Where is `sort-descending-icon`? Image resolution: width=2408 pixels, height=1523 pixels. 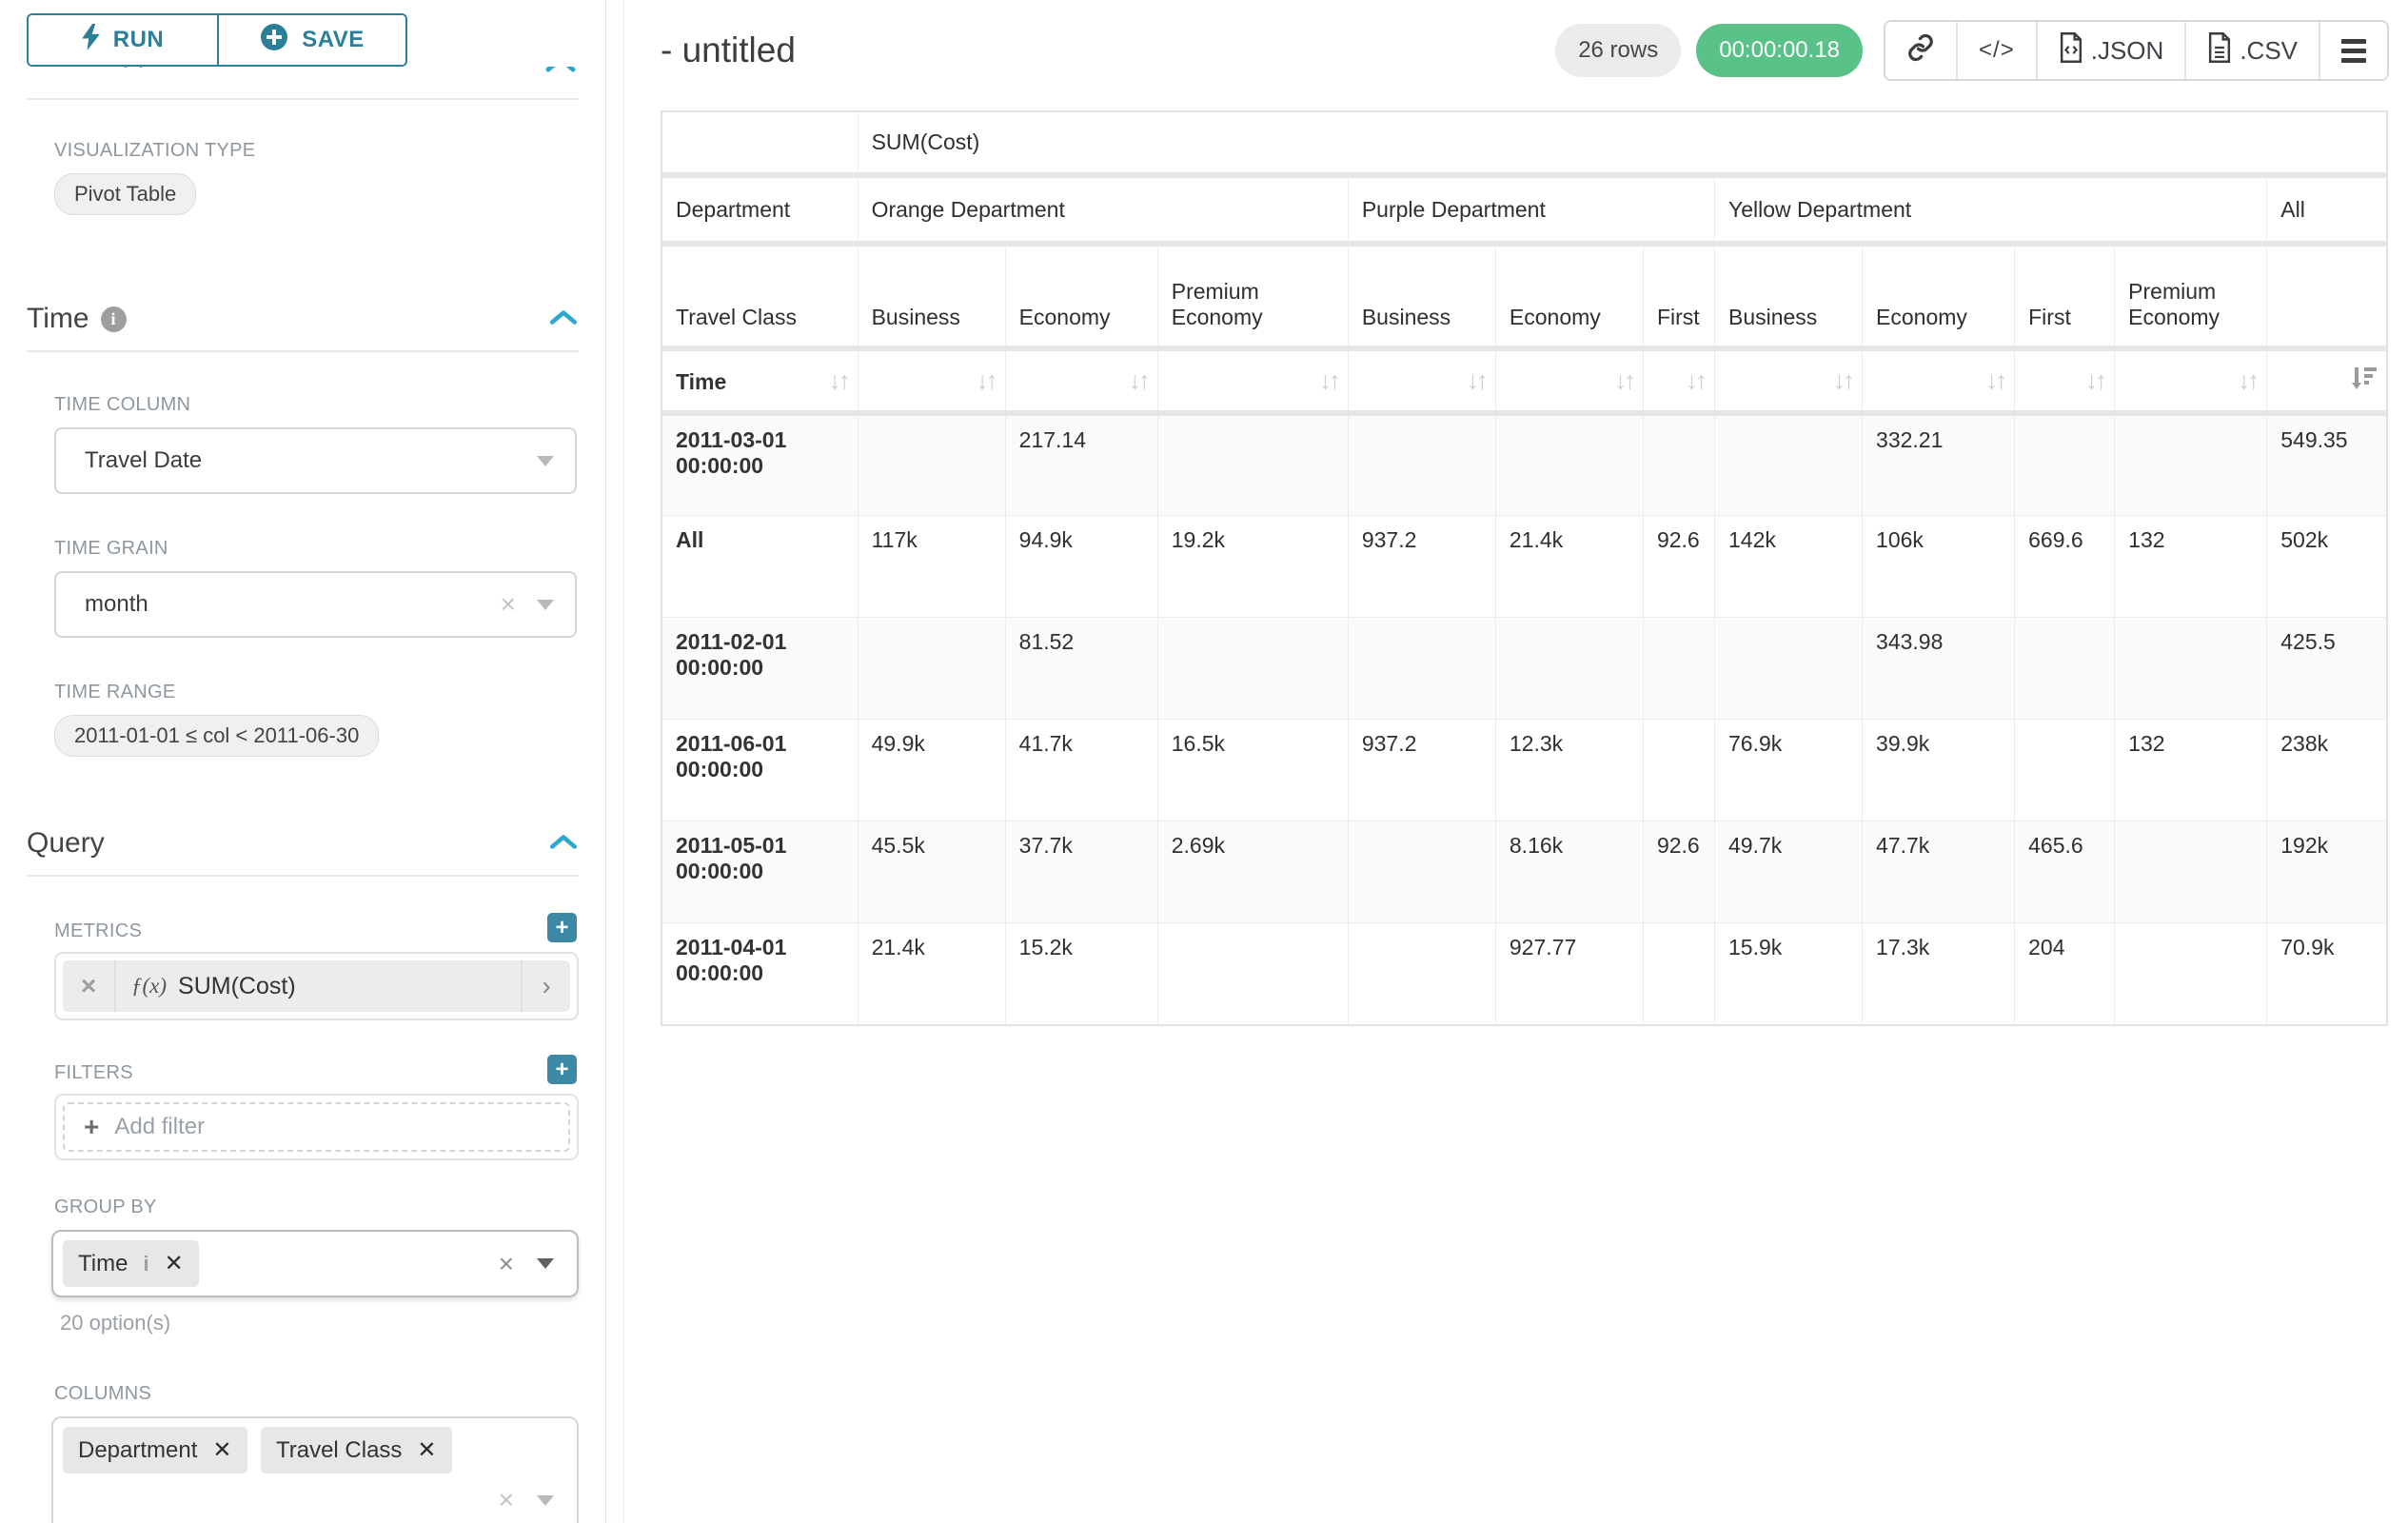 sort-descending-icon is located at coordinates (2365, 381).